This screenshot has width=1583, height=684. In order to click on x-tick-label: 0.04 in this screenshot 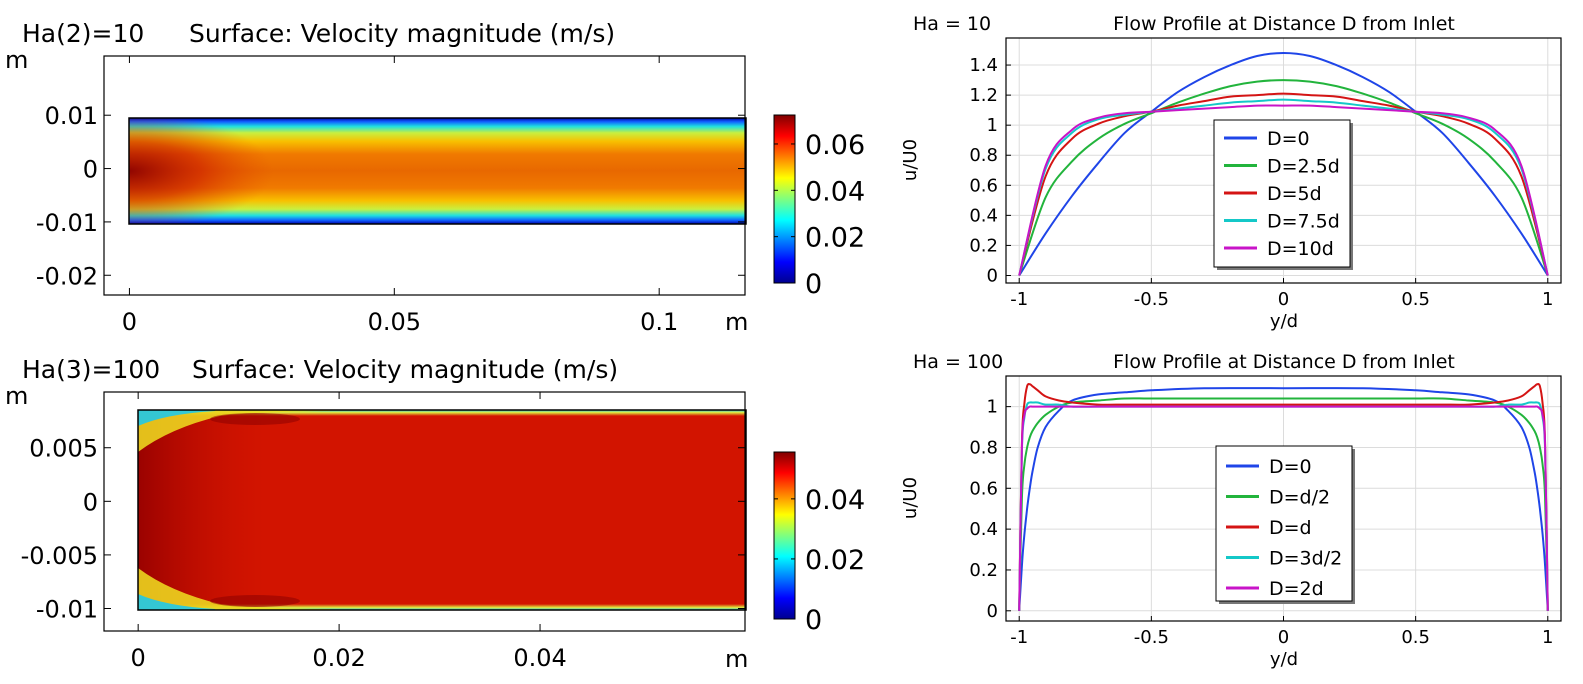, I will do `click(539, 658)`.